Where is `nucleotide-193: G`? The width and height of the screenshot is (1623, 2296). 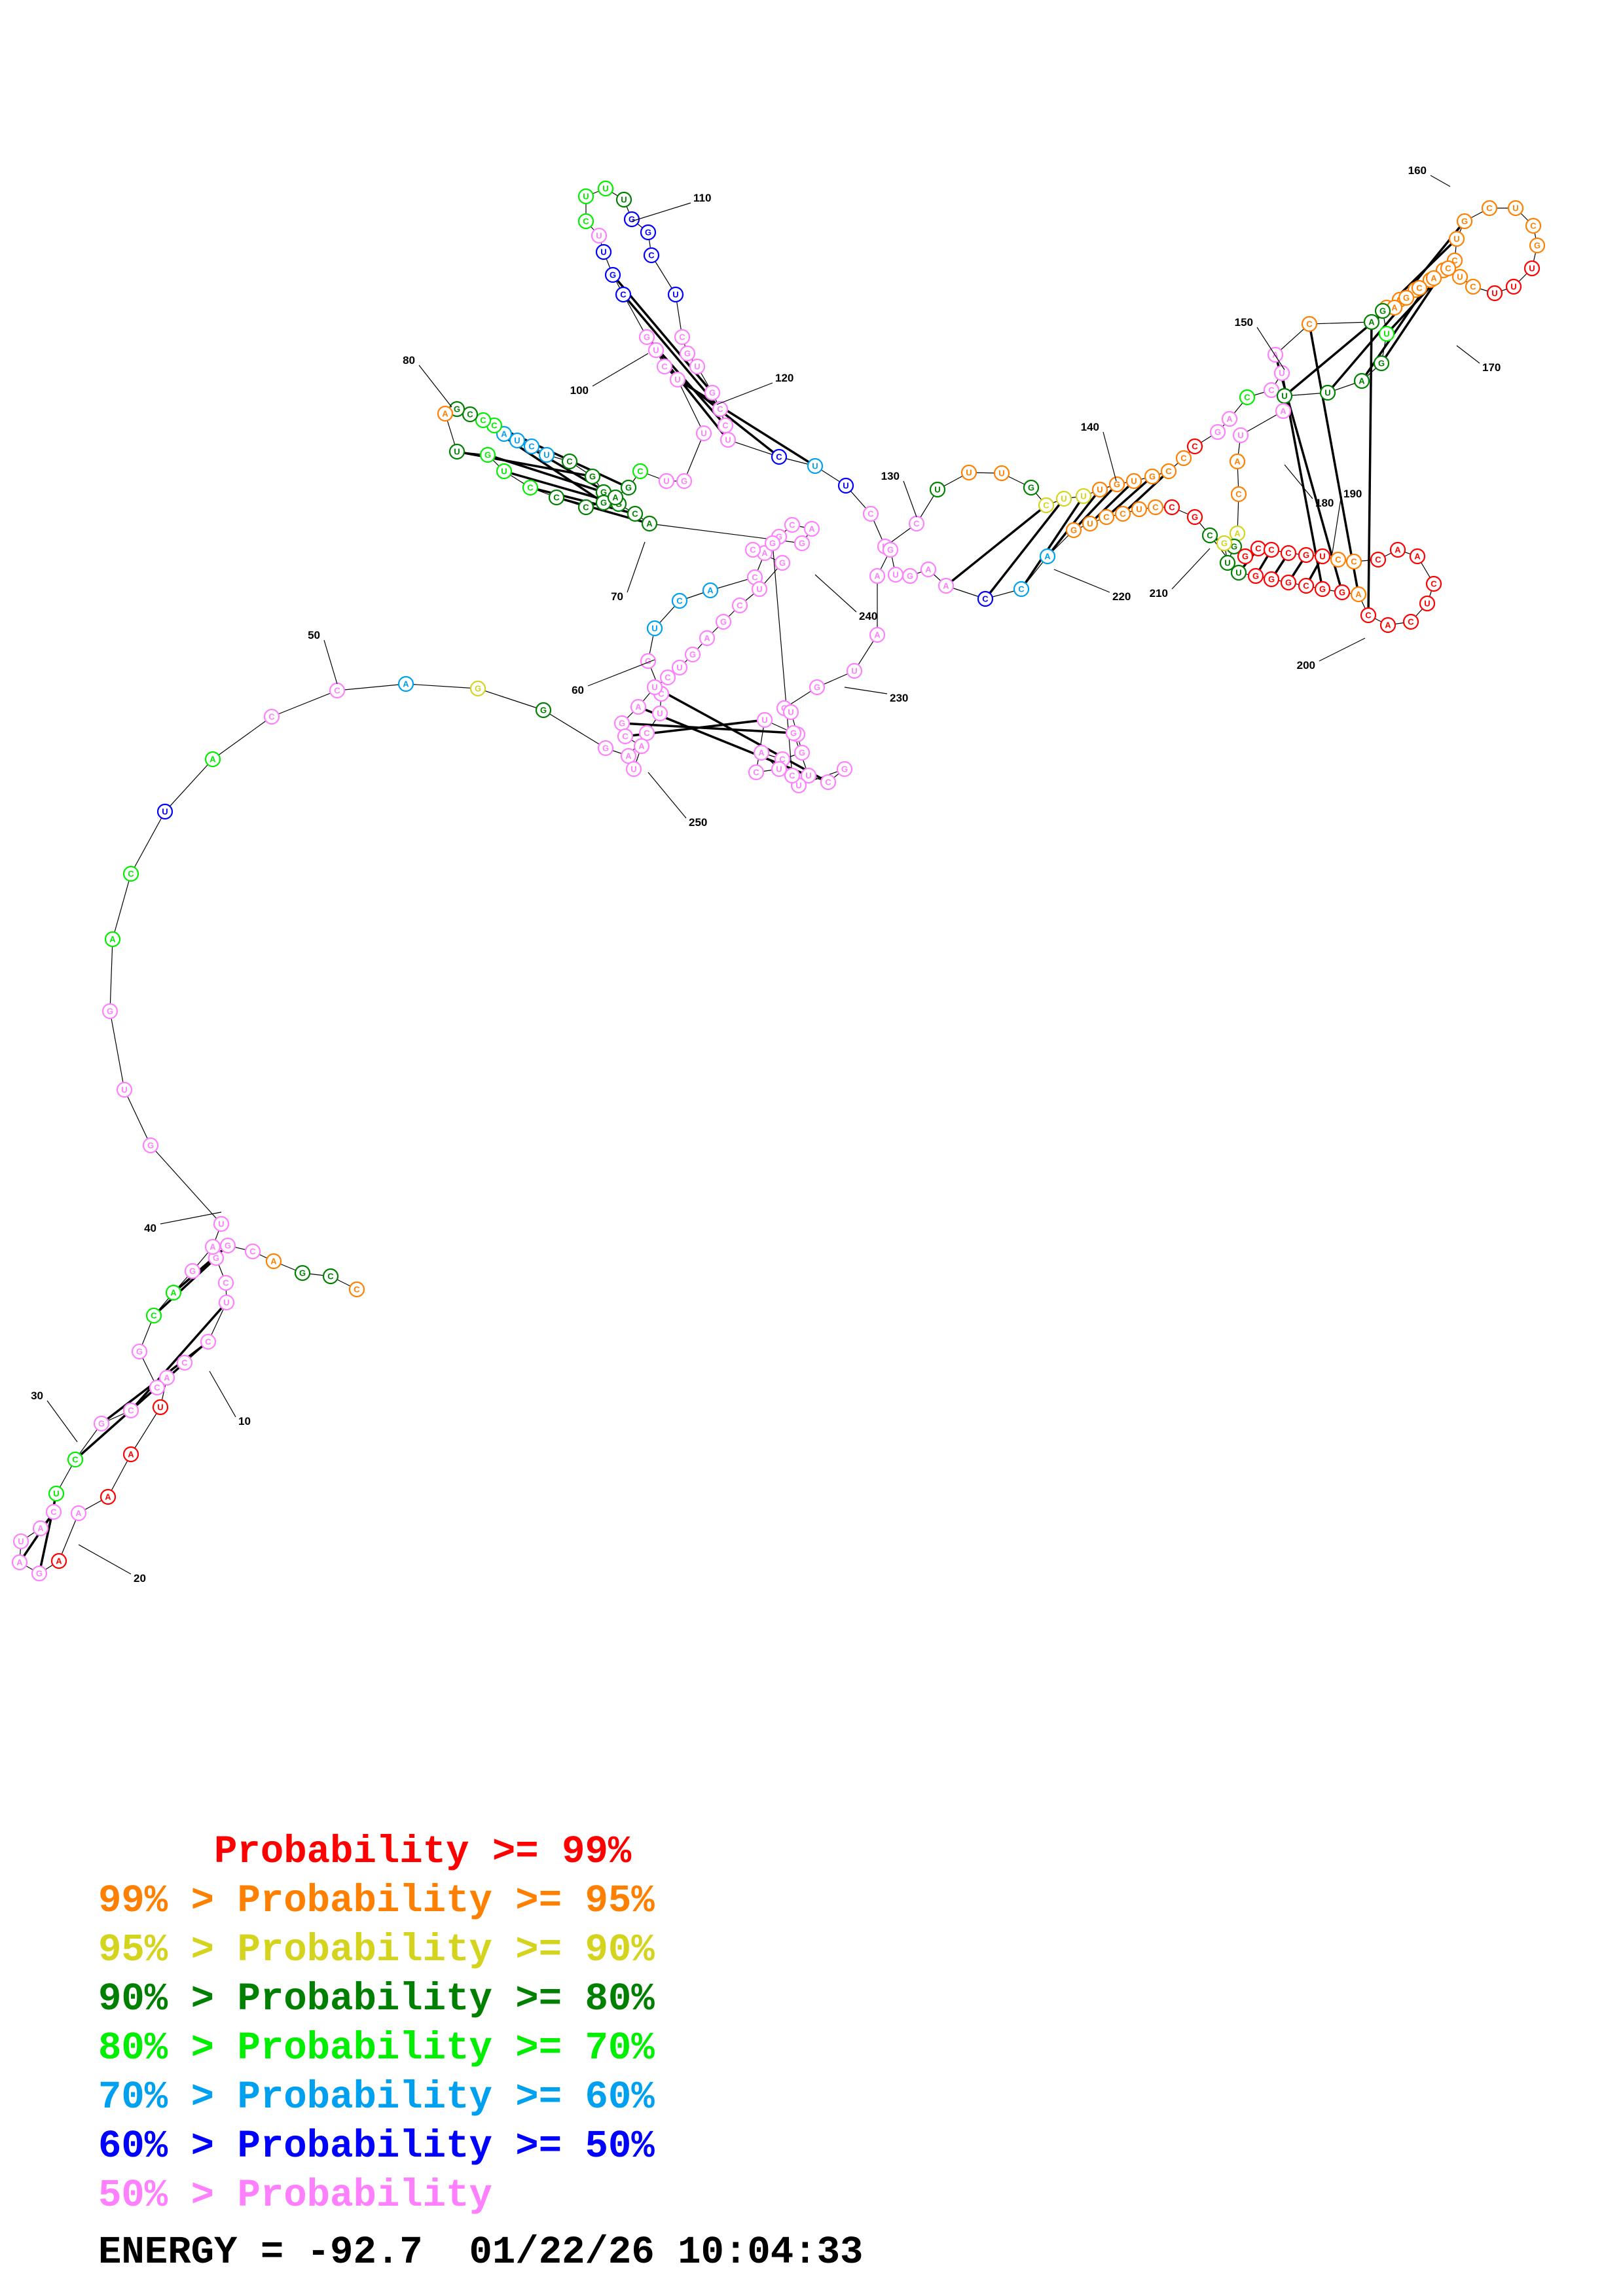
nucleotide-193: G is located at coordinates (1342, 592).